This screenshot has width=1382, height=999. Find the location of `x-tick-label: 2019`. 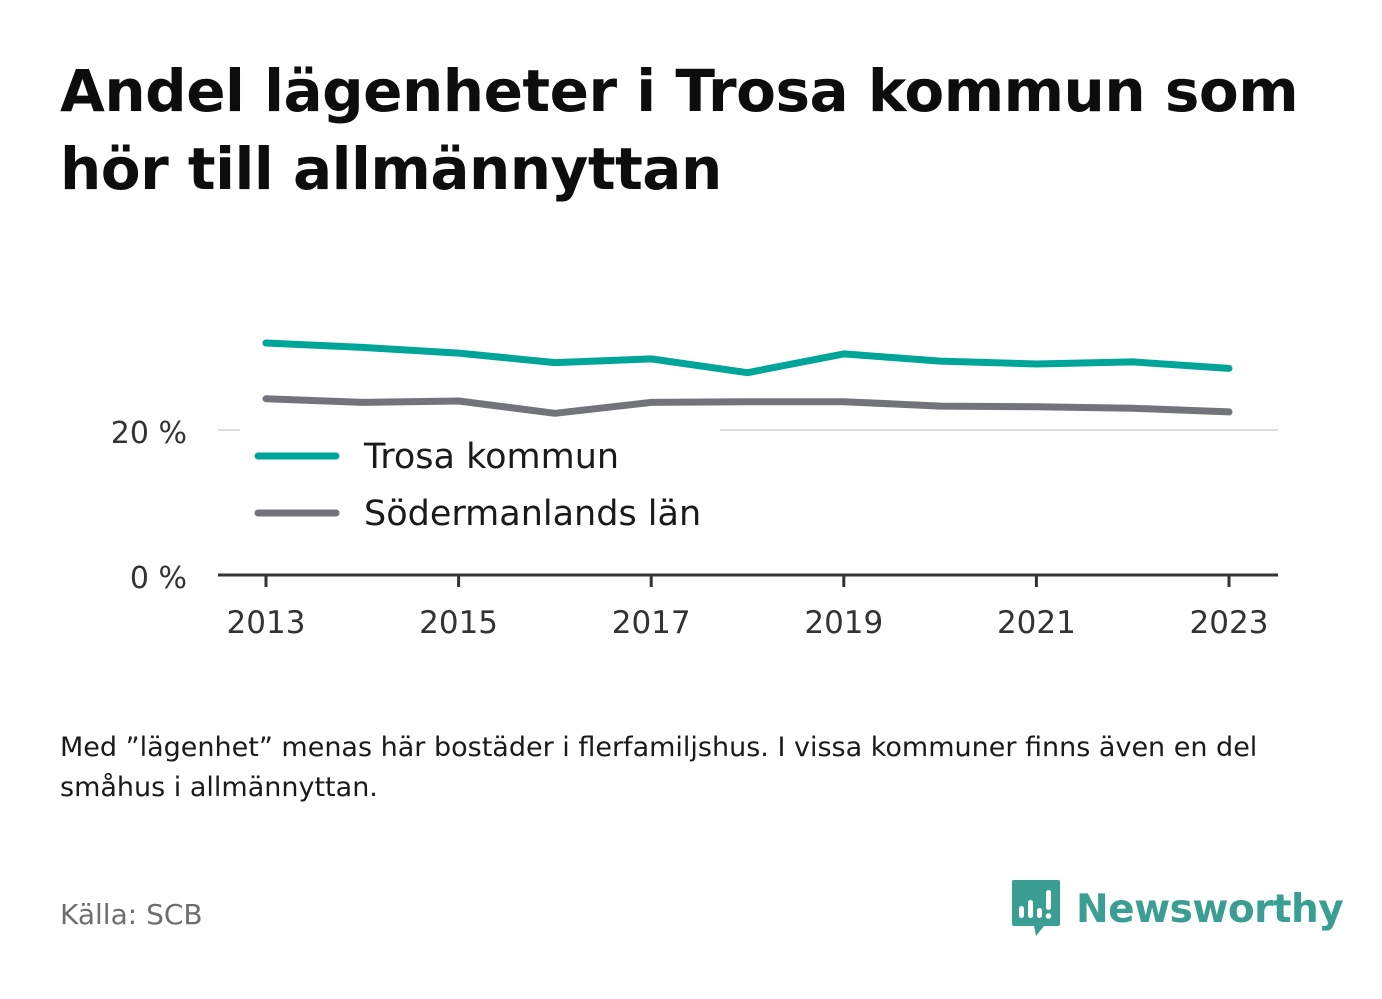

x-tick-label: 2019 is located at coordinates (843, 623).